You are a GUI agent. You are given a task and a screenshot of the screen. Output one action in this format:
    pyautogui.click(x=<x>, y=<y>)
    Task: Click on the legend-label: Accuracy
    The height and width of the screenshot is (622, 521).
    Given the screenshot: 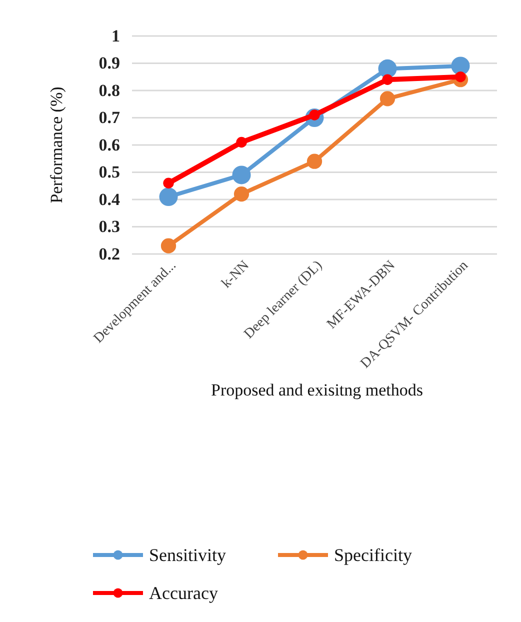 What is the action you would take?
    pyautogui.click(x=183, y=593)
    